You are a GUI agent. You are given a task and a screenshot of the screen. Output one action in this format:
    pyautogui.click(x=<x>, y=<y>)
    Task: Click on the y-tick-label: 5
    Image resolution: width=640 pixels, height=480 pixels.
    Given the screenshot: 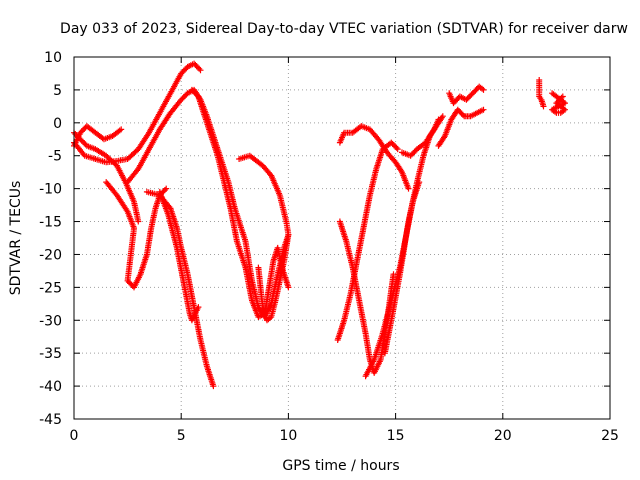 What is the action you would take?
    pyautogui.click(x=57, y=91)
    